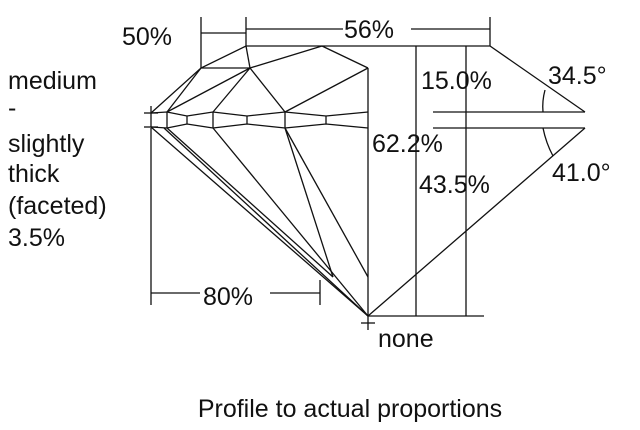 The width and height of the screenshot is (640, 430). What do you see at coordinates (57, 206) in the screenshot?
I see `girdle-label-line: (faceted)` at bounding box center [57, 206].